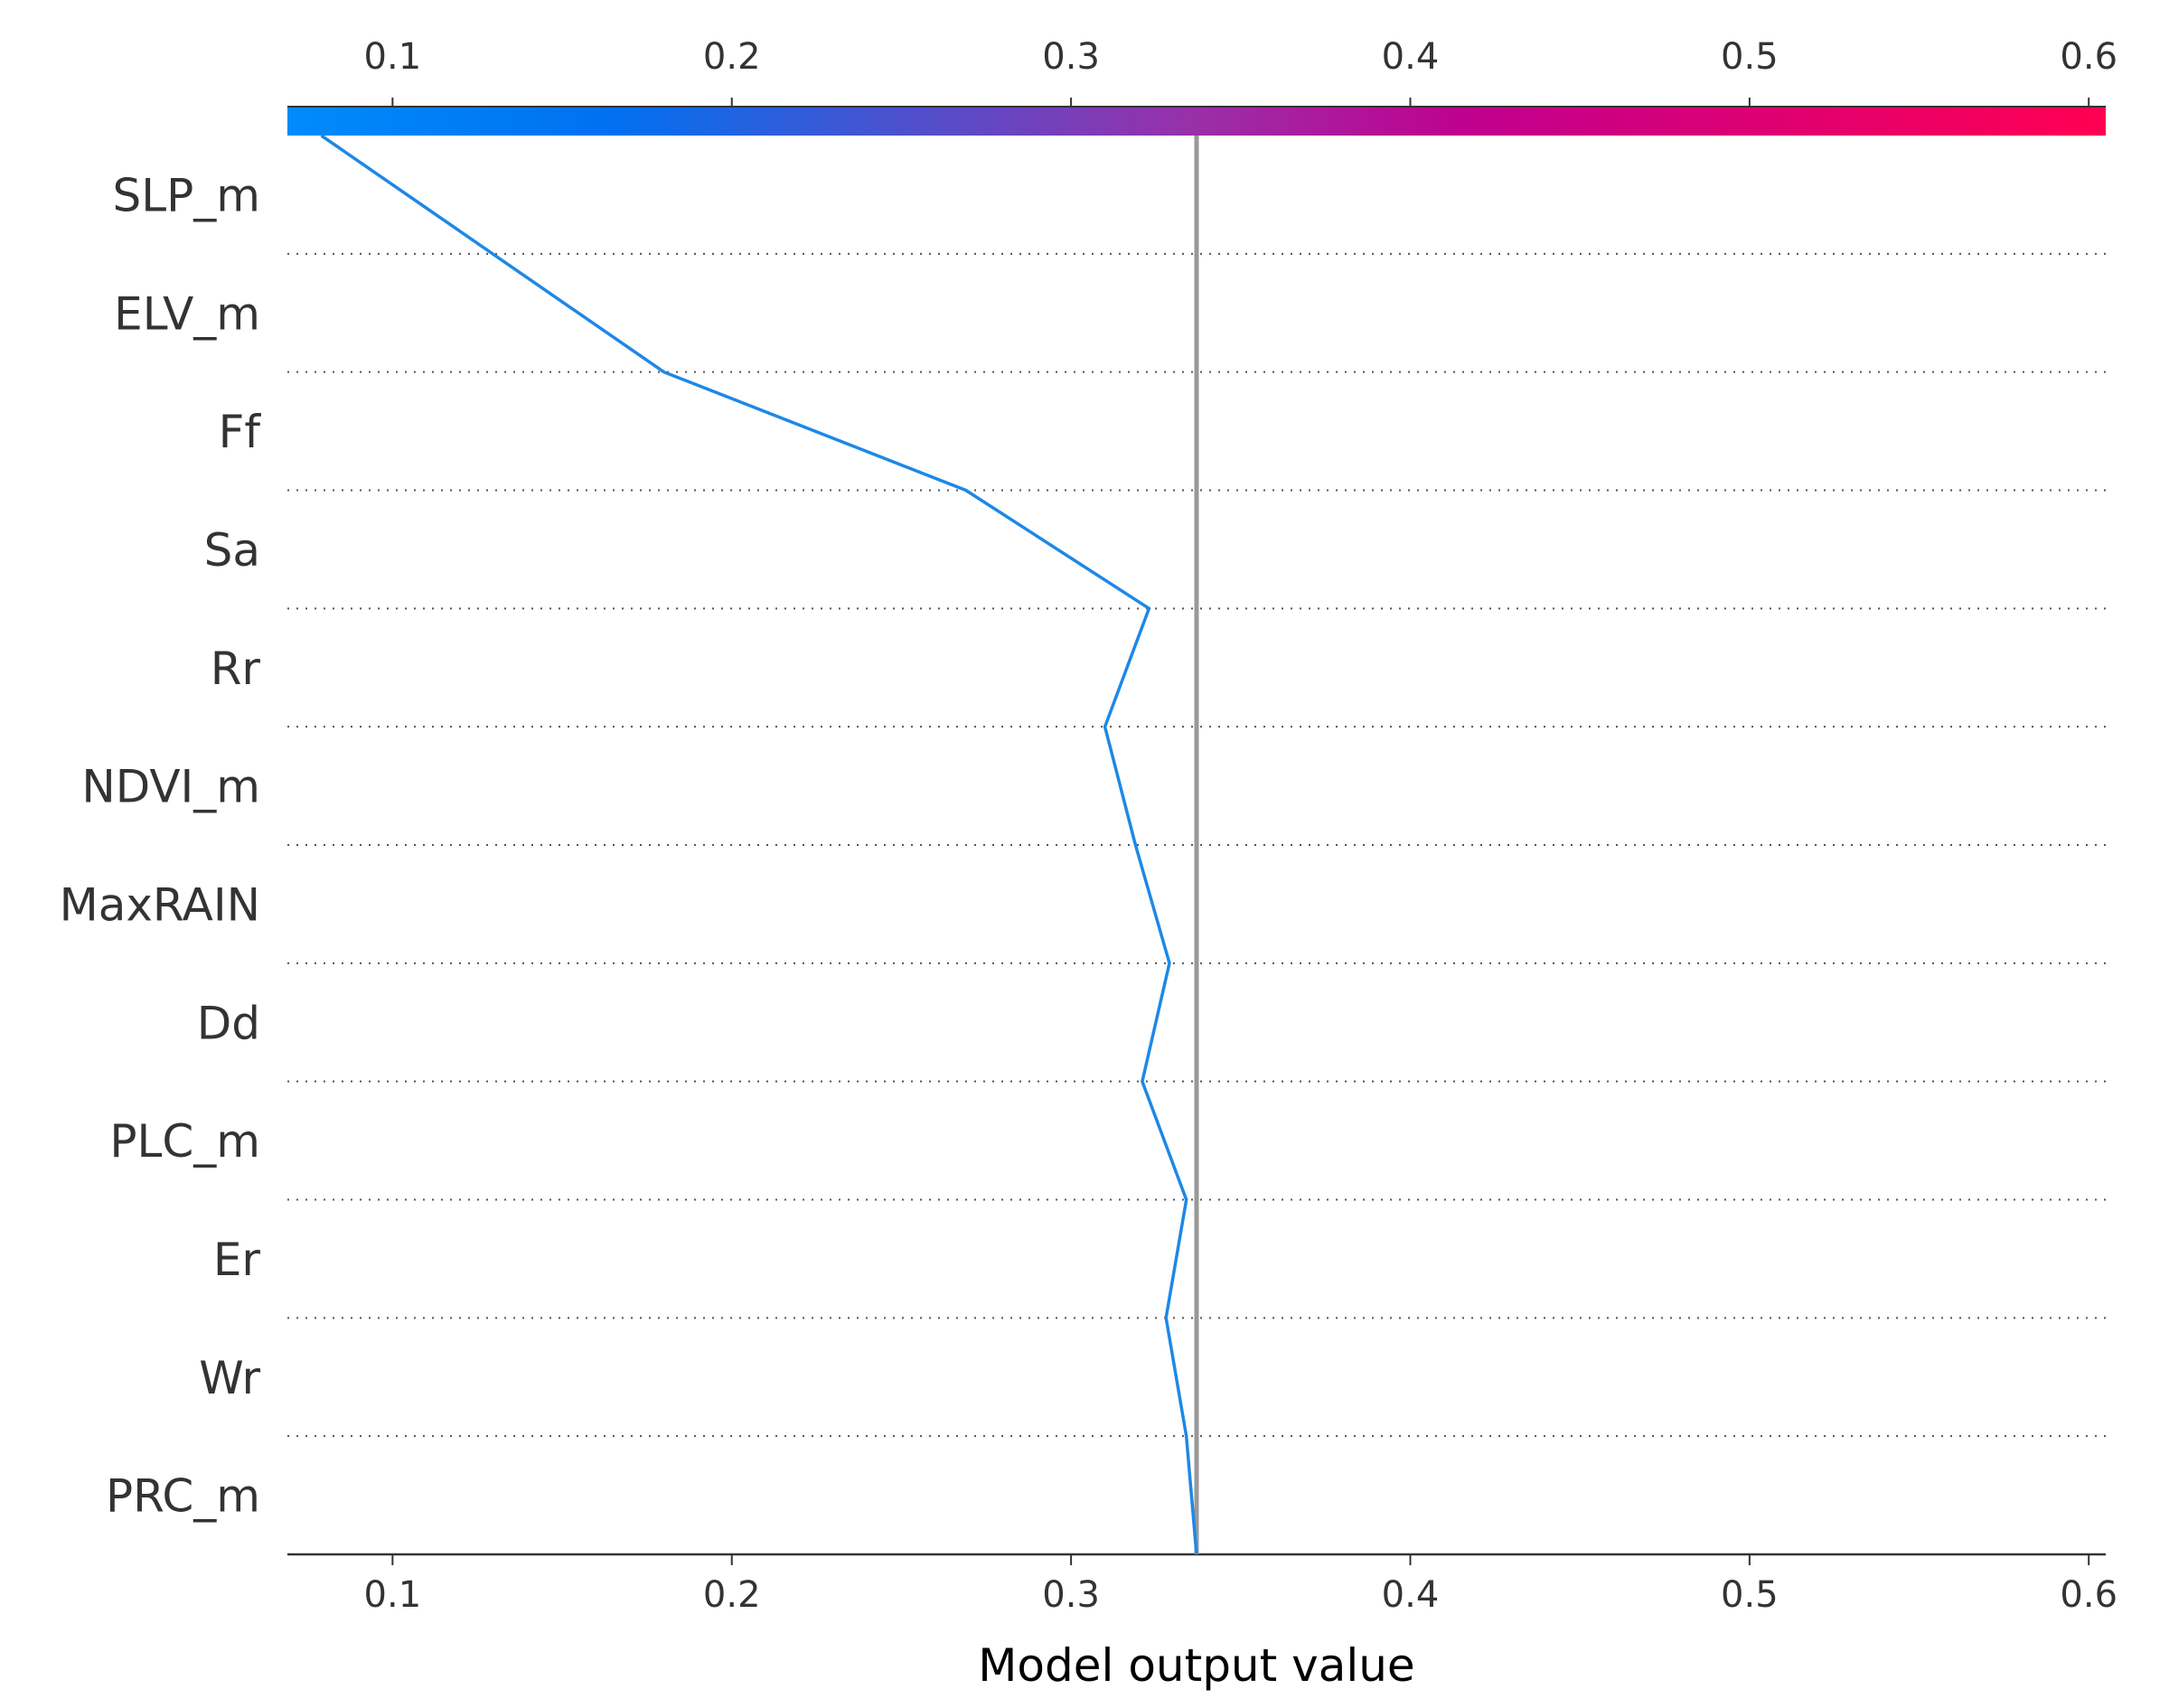  What do you see at coordinates (236, 669) in the screenshot?
I see `feature-label: Rr` at bounding box center [236, 669].